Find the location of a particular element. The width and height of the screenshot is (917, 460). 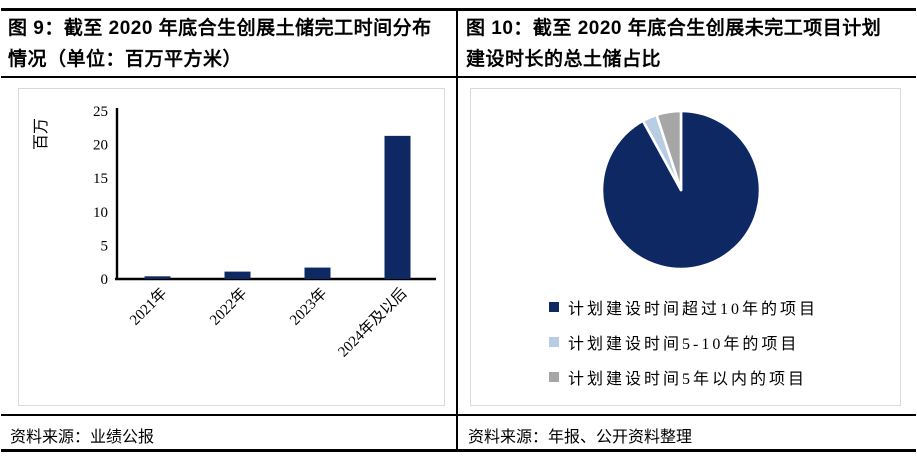

legend-item: 计划建设时间超过10年的项目 is located at coordinates (683, 307).